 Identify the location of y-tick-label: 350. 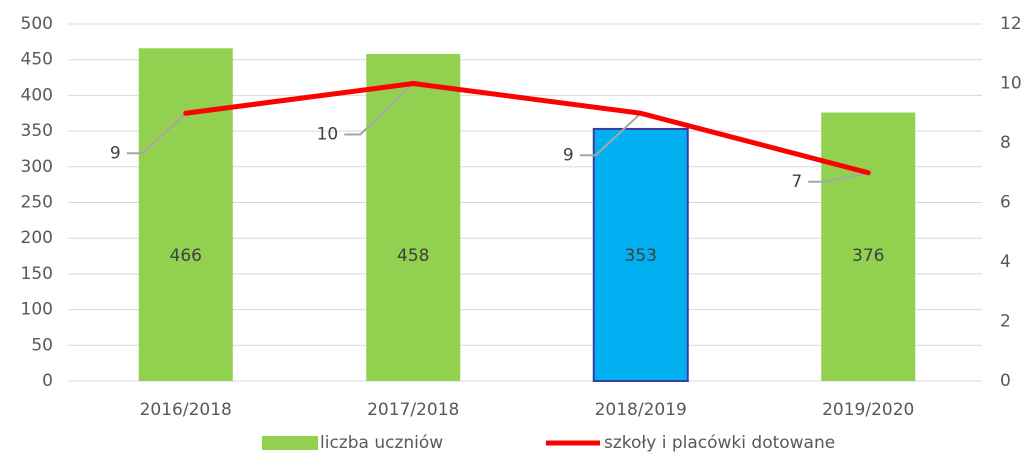
(37, 131).